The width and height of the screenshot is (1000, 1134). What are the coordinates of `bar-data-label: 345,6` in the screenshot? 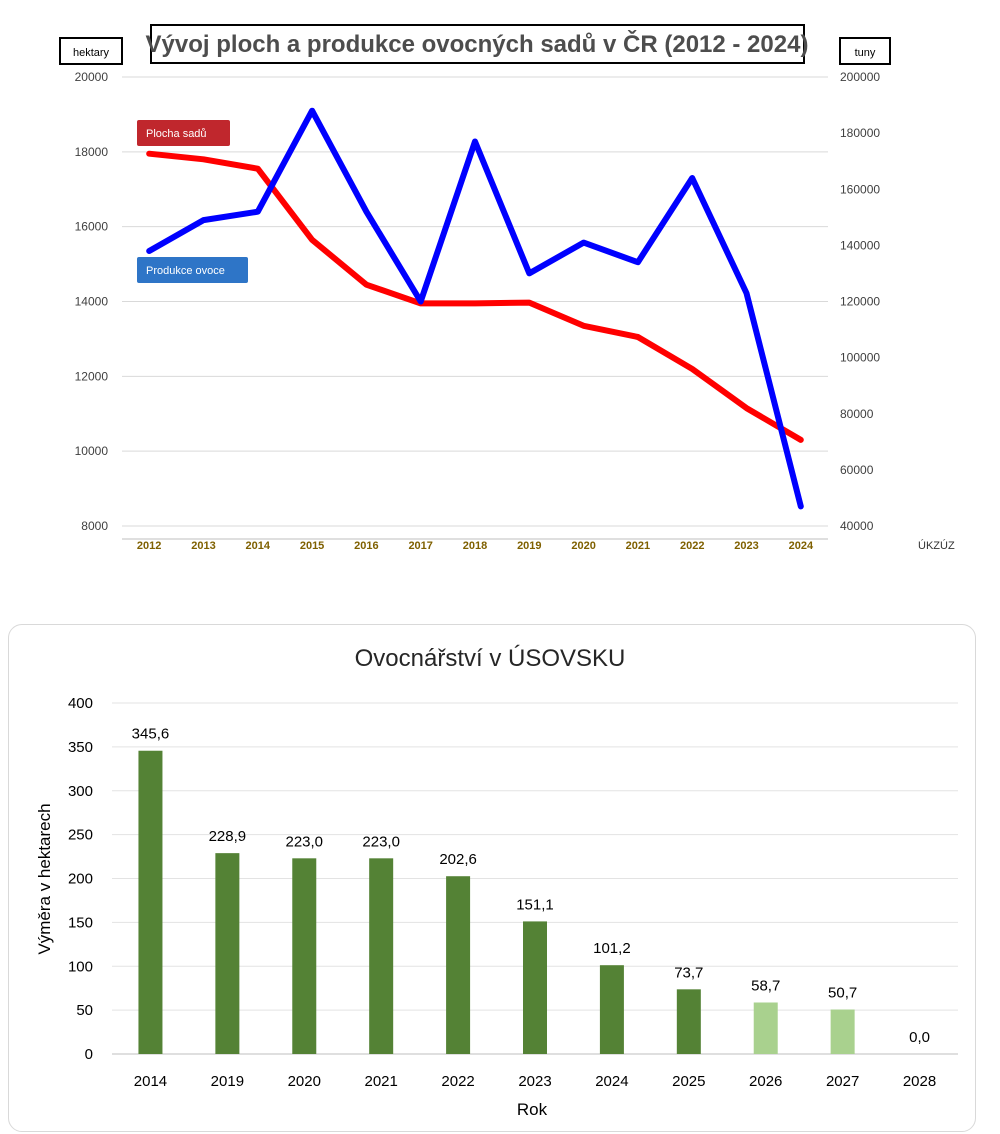 It's located at (151, 734).